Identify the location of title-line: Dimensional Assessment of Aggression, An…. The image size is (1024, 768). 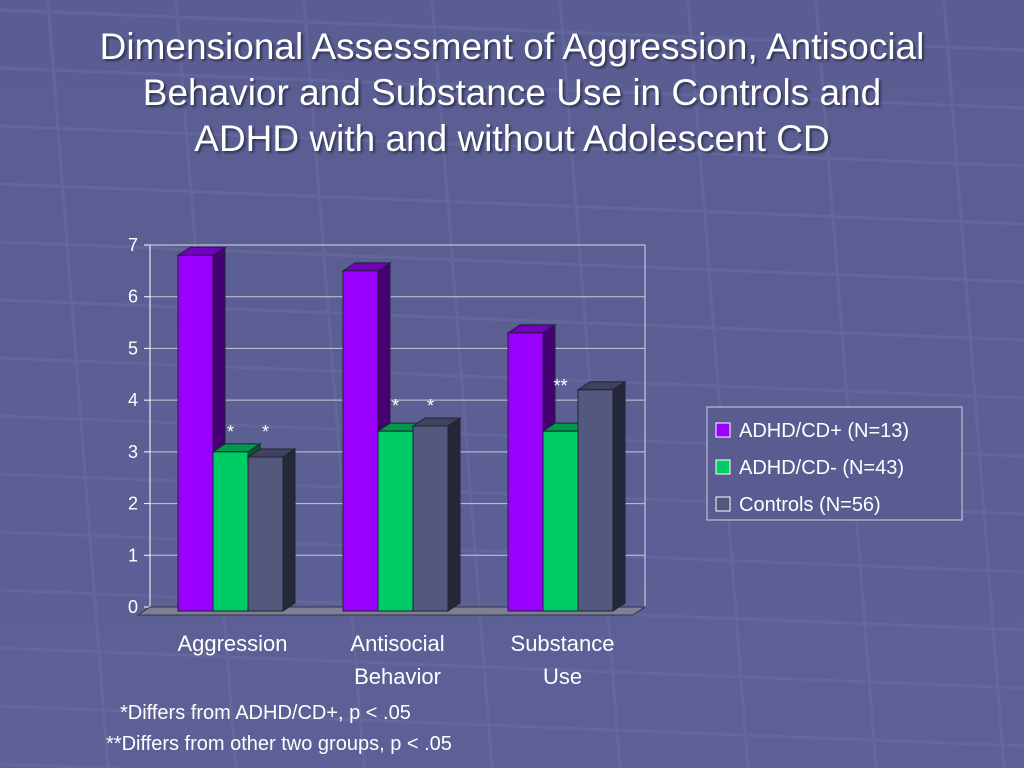
(512, 46).